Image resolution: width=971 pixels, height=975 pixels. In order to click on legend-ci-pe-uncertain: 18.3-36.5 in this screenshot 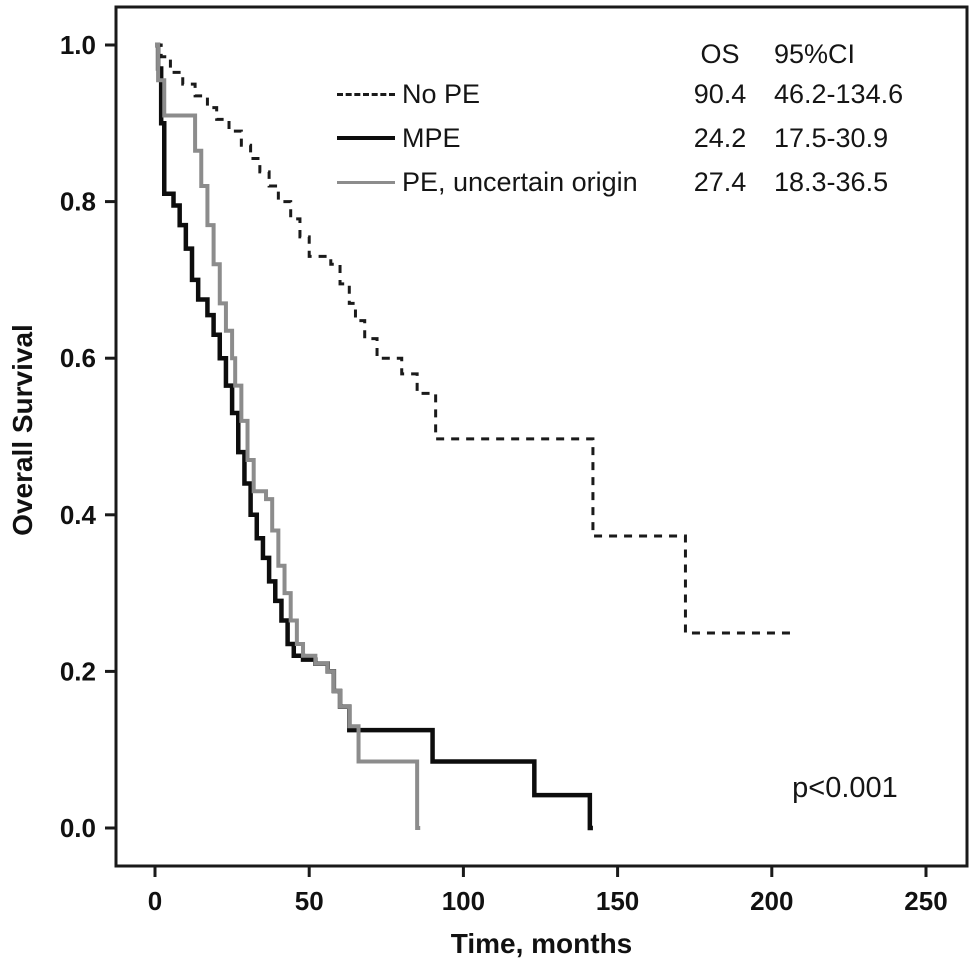, I will do `click(831, 181)`.